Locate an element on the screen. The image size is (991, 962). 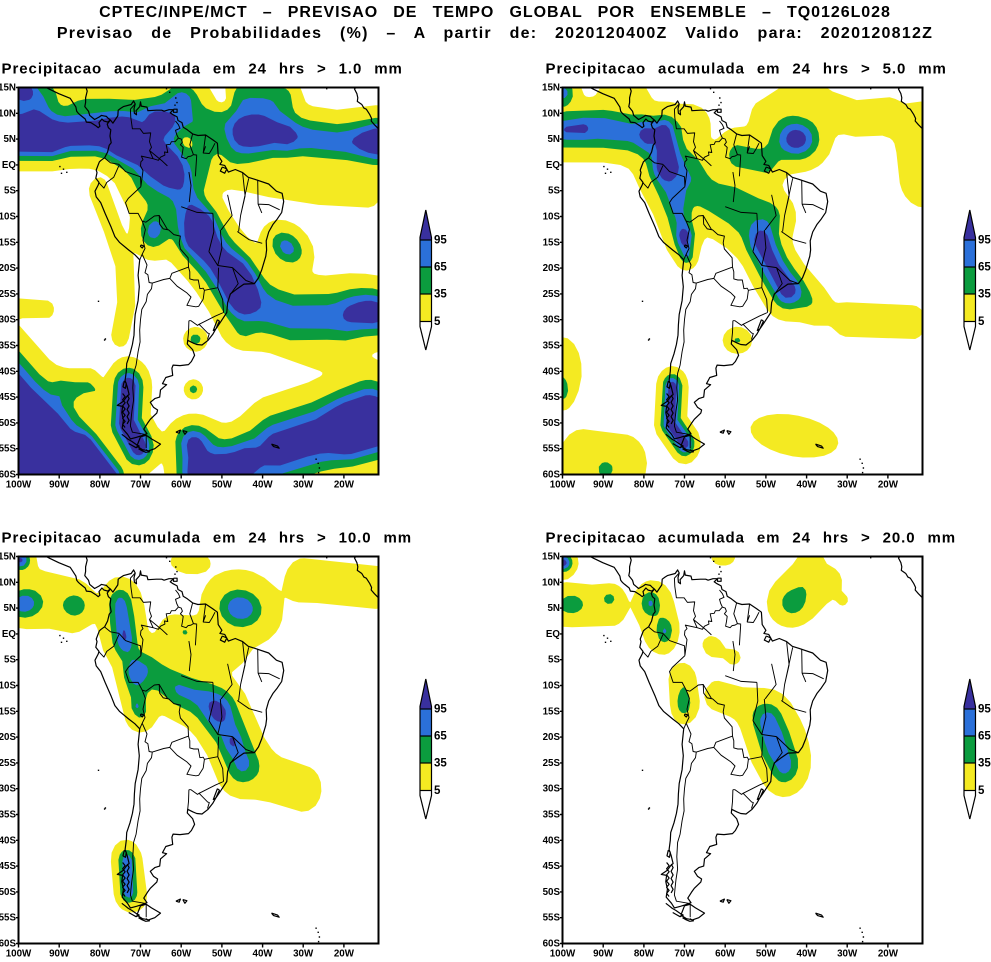
svg-text: 50S is located at coordinates (552, 892).